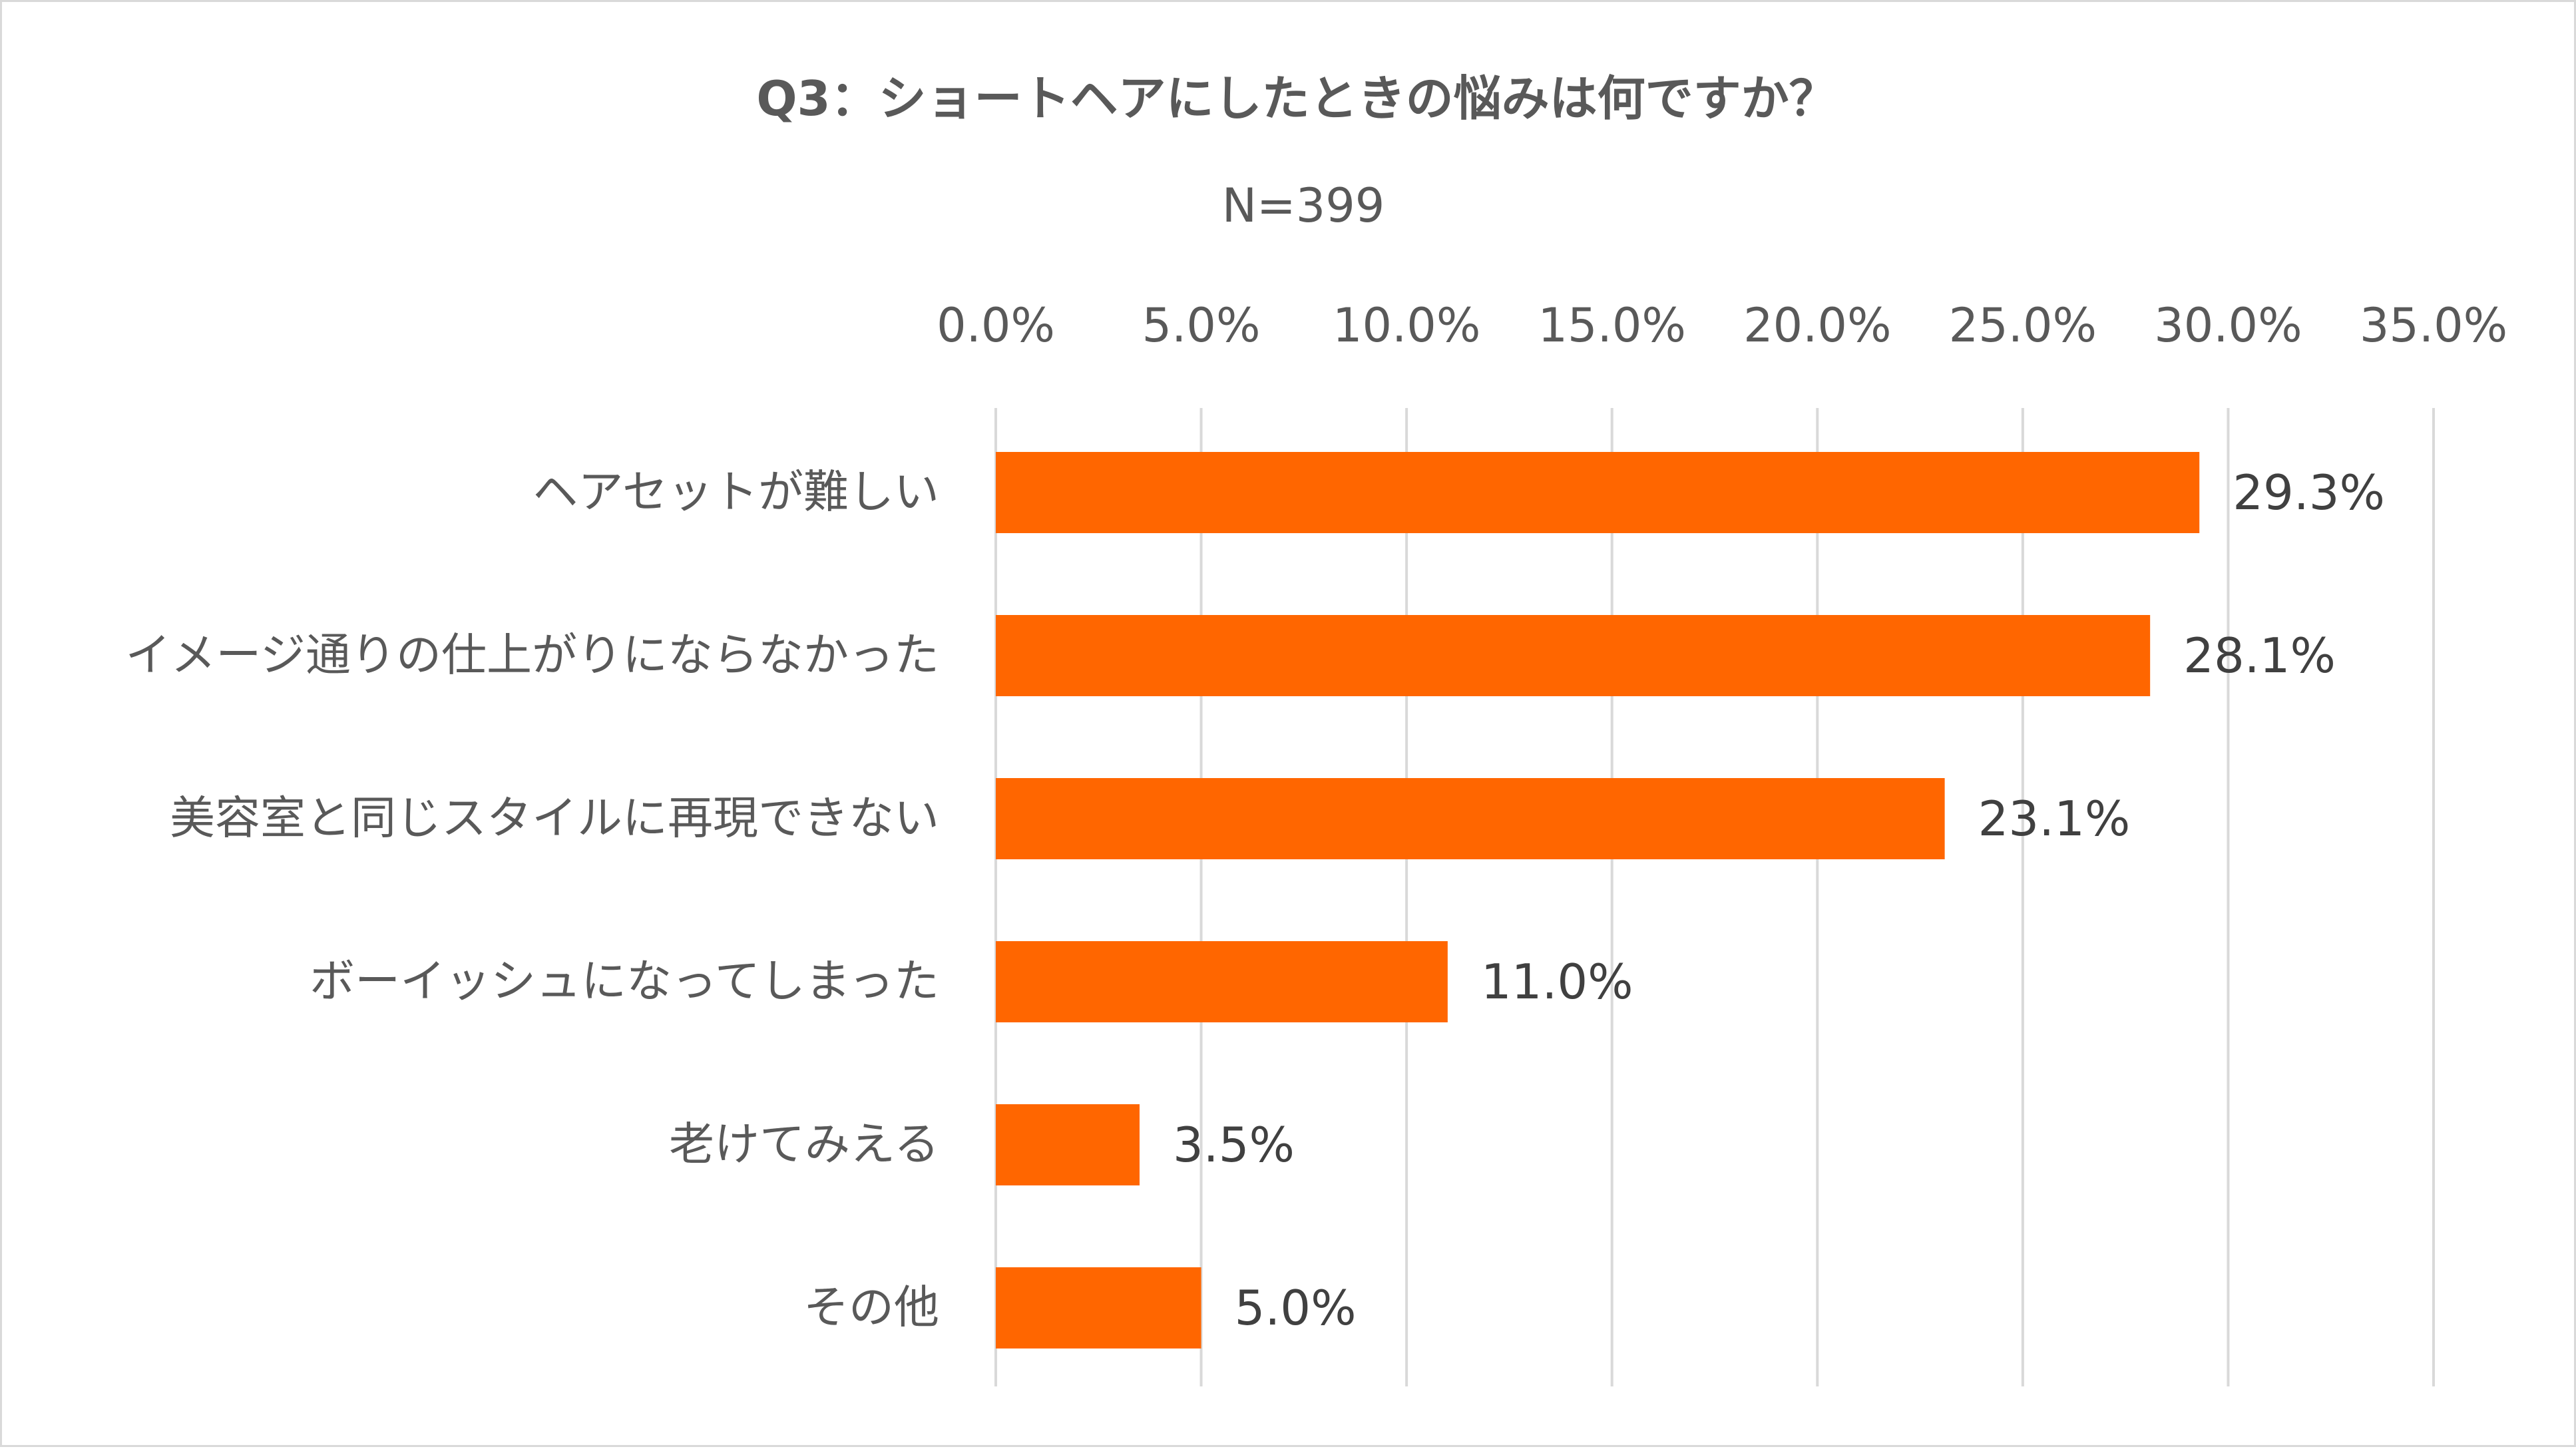  What do you see at coordinates (1406, 325) in the screenshot?
I see `x-tick-label: 10.0%` at bounding box center [1406, 325].